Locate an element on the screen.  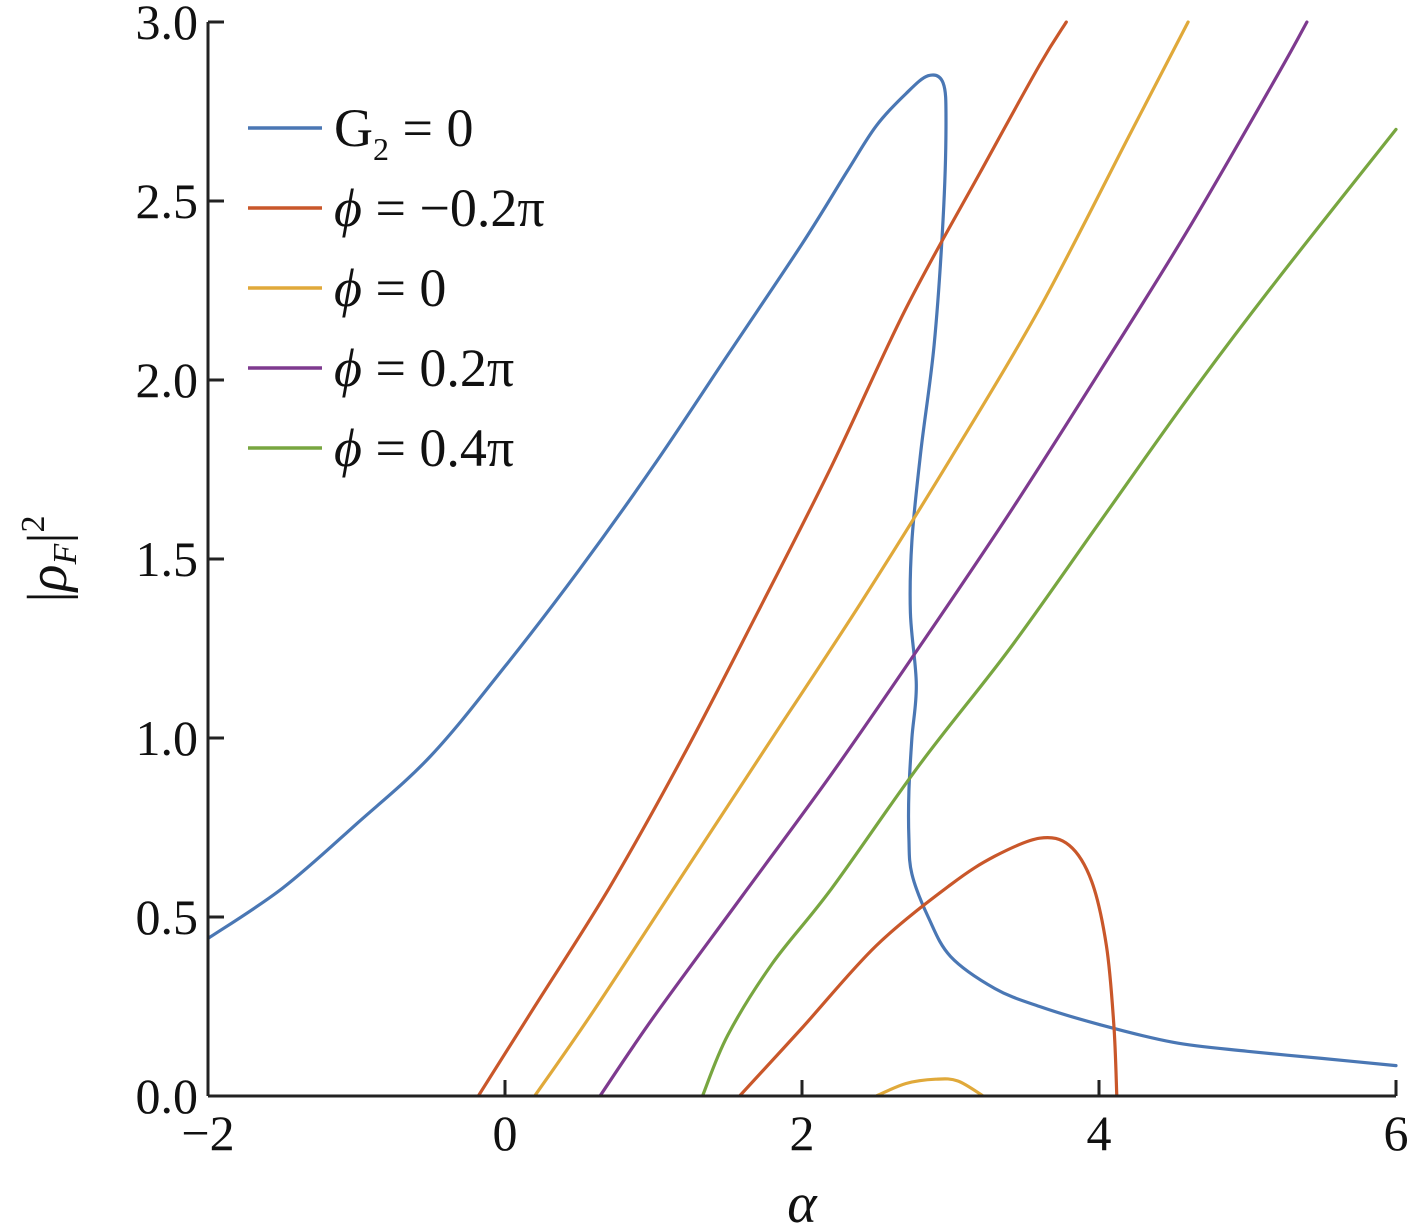
legend-label: ϕ = −0.2π is located at coordinates (439, 208).